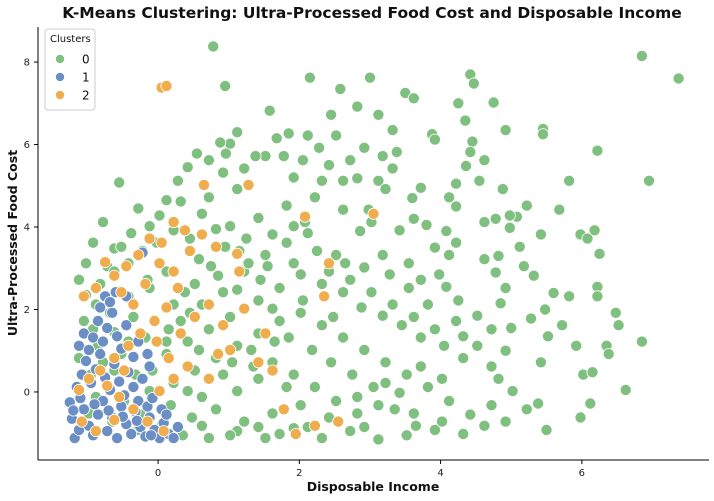  I want to click on x-tick-label: 6, so click(582, 473).